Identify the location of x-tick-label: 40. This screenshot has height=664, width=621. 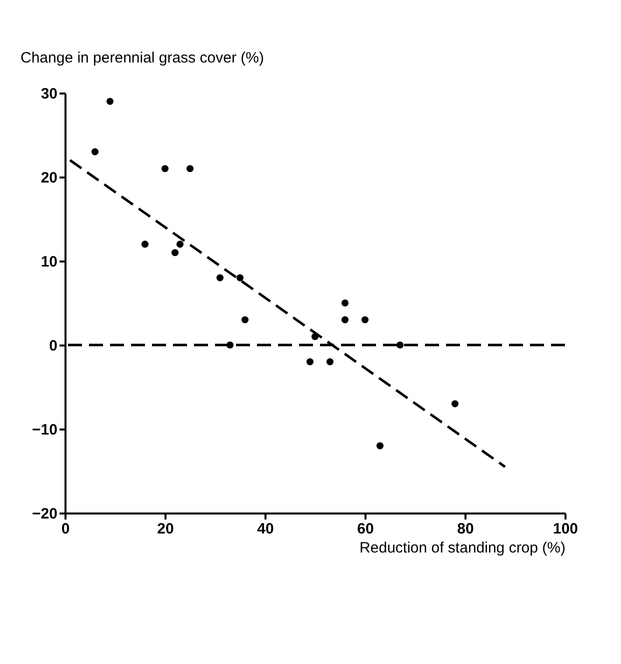
(265, 529).